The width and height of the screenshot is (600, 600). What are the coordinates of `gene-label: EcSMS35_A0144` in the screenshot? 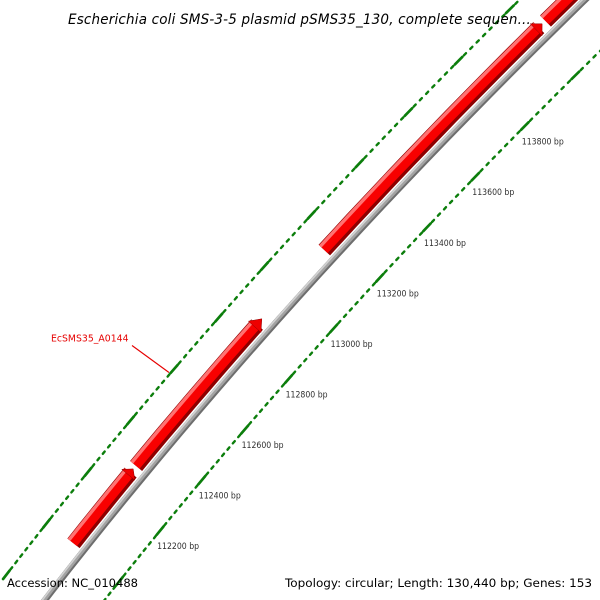 It's located at (90, 339).